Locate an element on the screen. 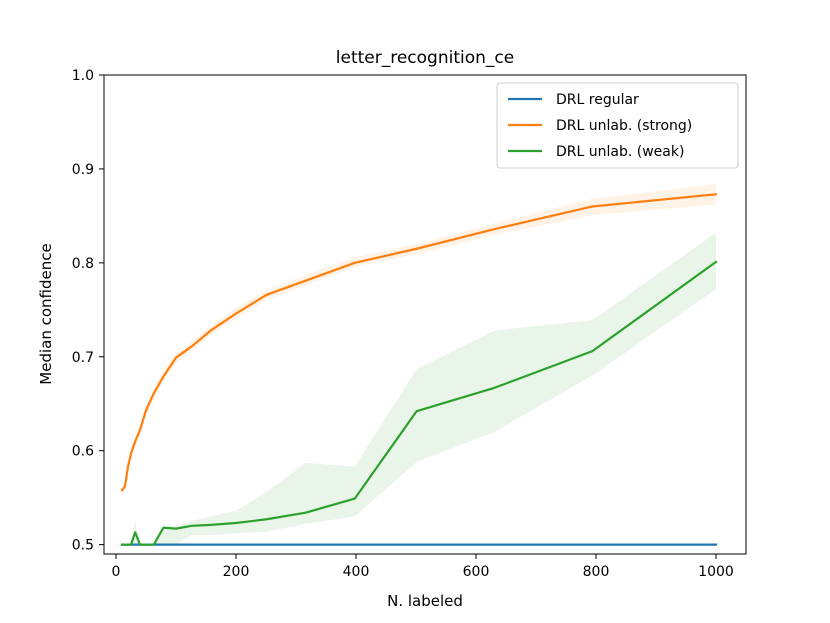 The width and height of the screenshot is (830, 623). x-tick-label: 0 is located at coordinates (116, 572).